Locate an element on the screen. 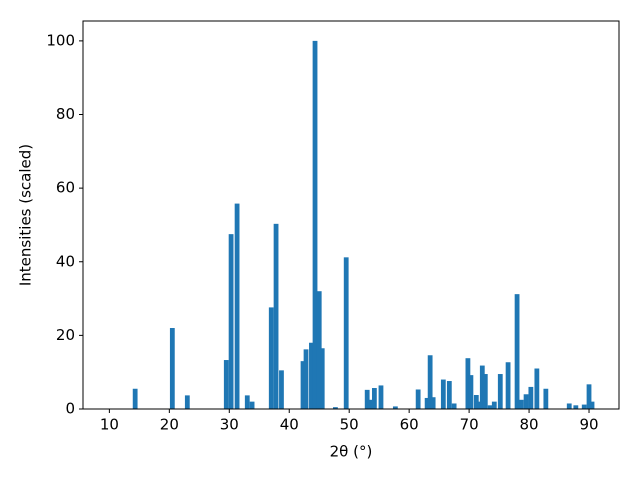  y-tick-label: 20 is located at coordinates (65, 335).